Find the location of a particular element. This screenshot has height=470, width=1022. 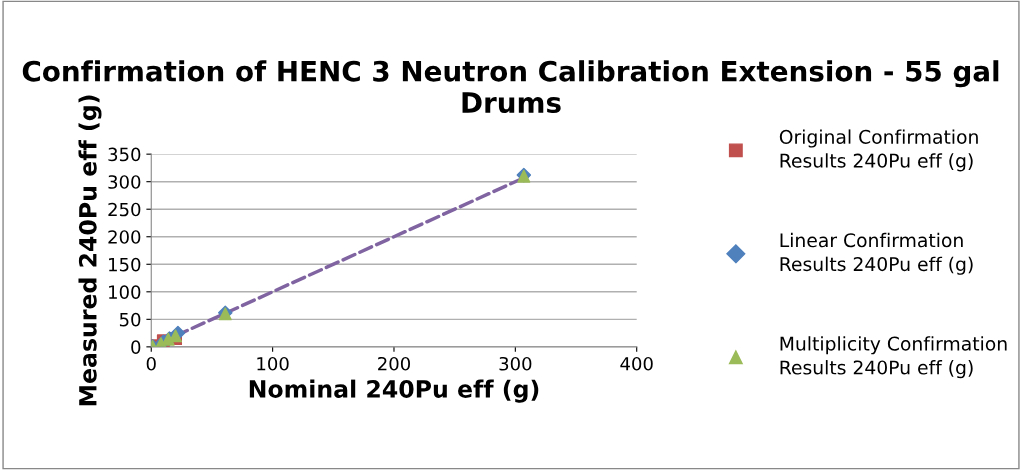

y-tick-label: 200 is located at coordinates (124, 237).